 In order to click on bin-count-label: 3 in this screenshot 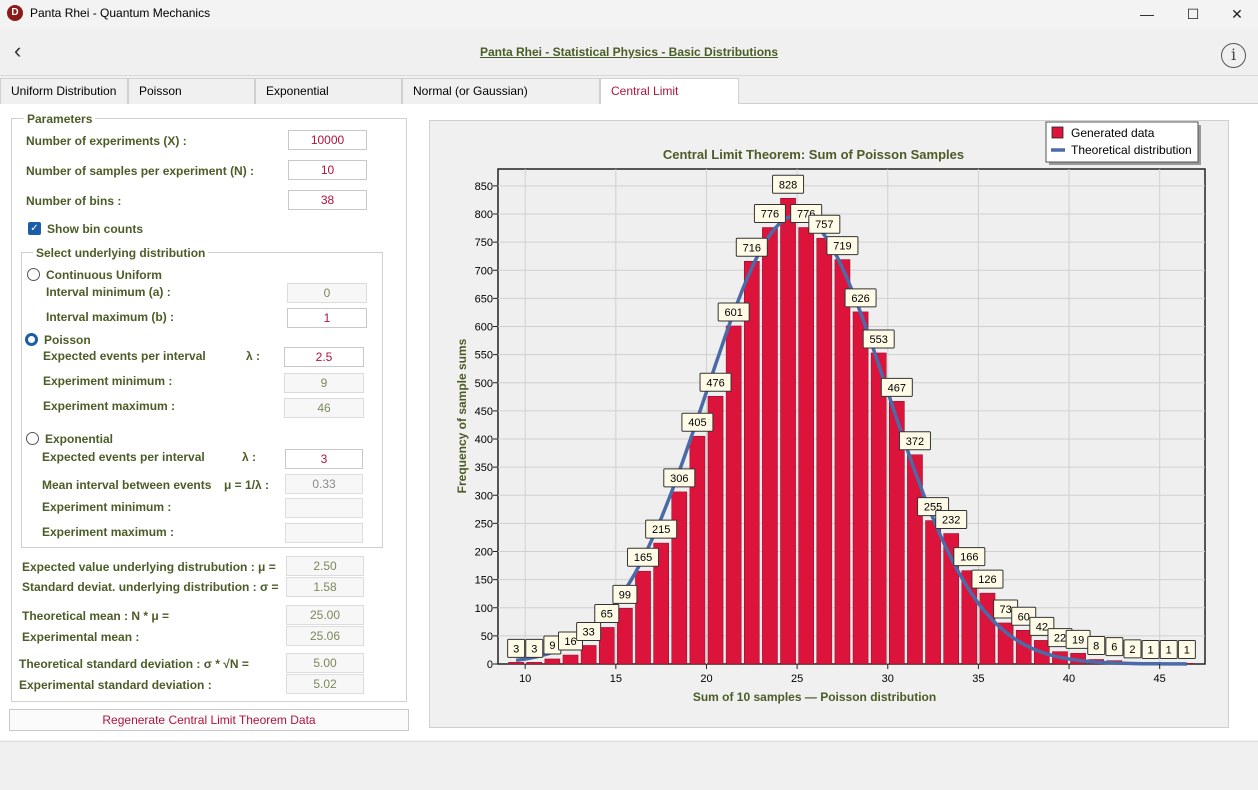, I will do `click(516, 649)`.